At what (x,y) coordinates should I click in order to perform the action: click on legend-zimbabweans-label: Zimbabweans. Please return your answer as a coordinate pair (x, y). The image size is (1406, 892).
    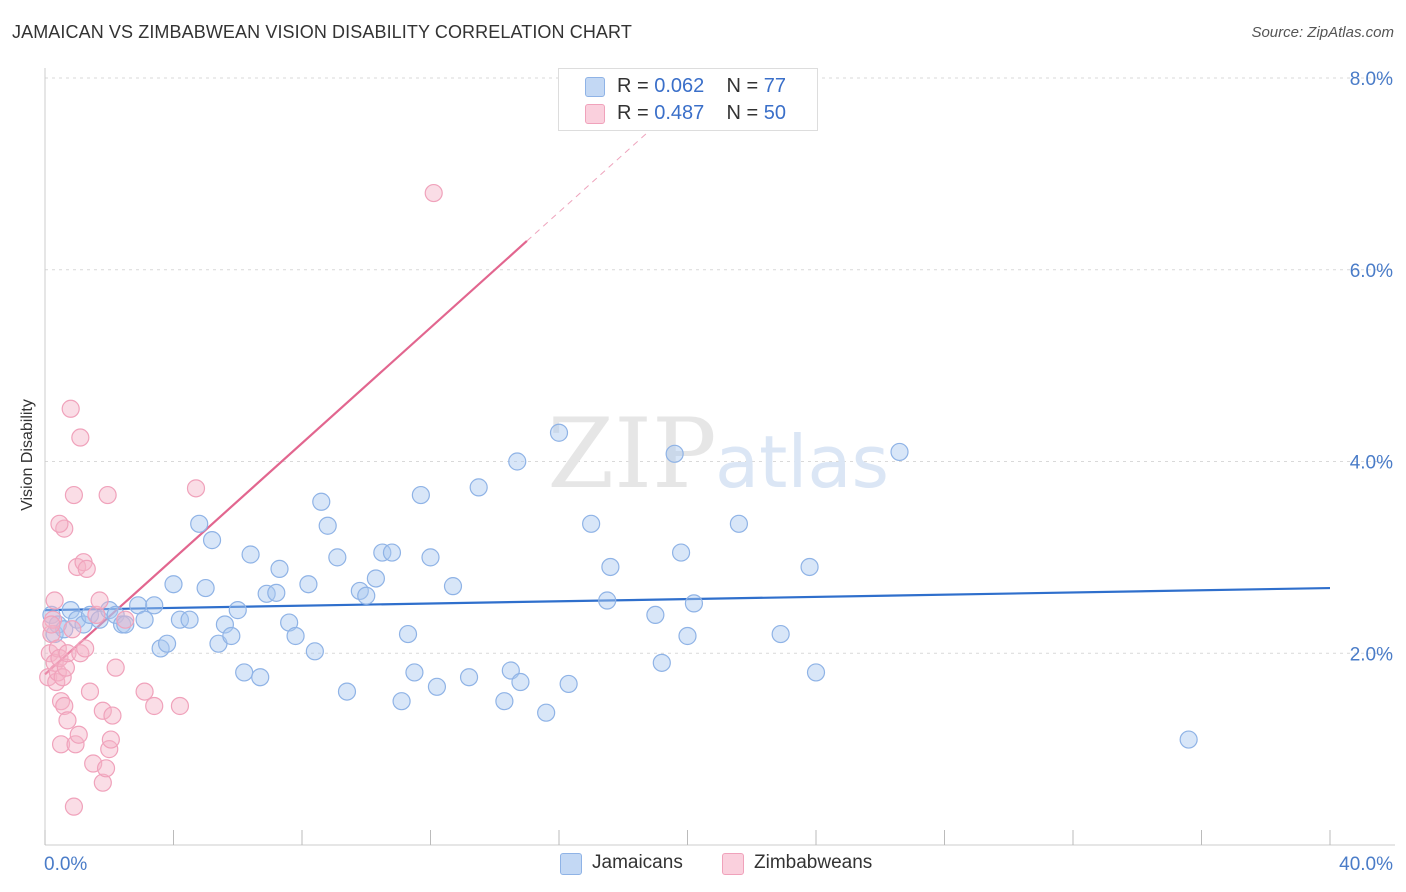
    Looking at the image, I should click on (813, 862).